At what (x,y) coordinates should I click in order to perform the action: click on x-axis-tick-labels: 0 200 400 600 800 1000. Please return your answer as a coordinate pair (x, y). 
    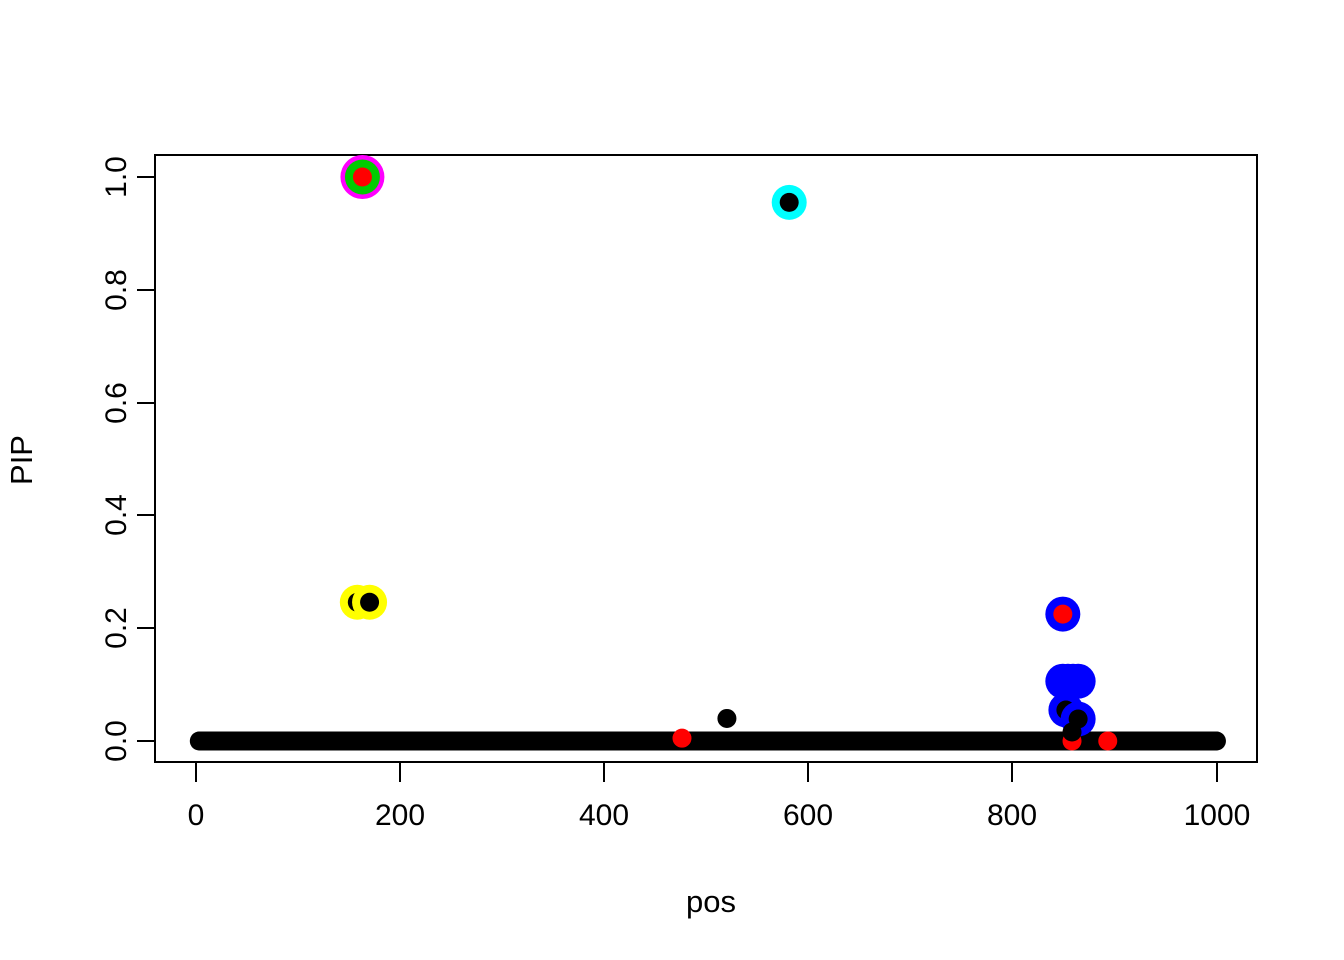
    Looking at the image, I should click on (719, 815).